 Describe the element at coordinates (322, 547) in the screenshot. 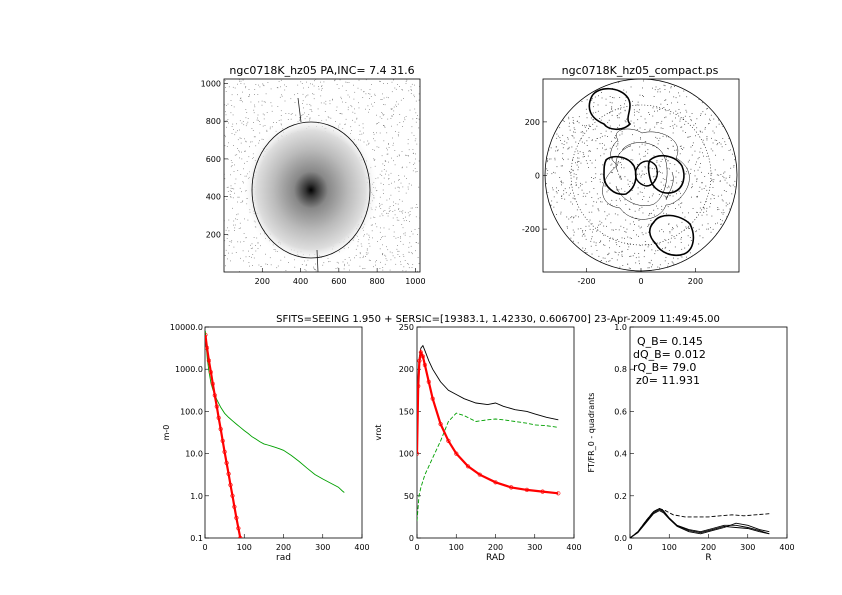

I see `x-tick-label: 300` at that location.